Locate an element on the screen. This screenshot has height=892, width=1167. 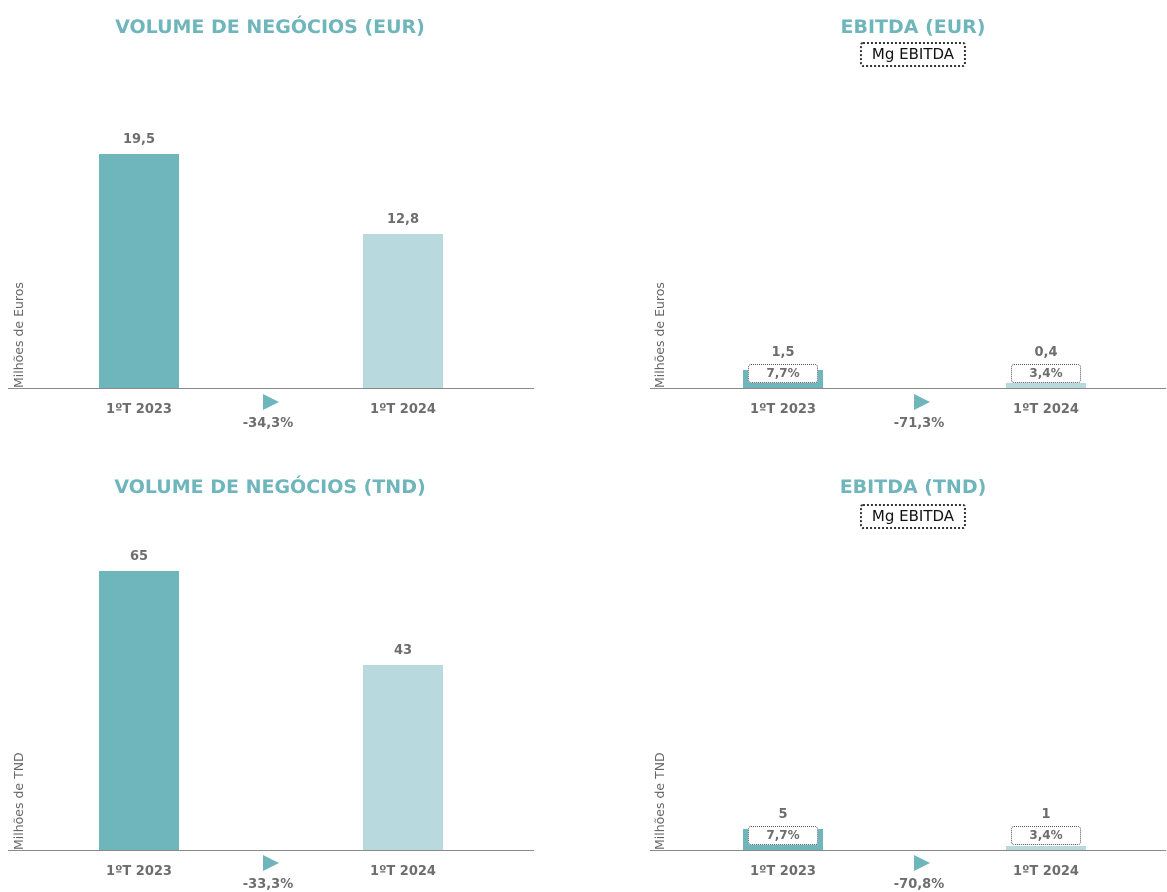
value-label: 1 is located at coordinates (1046, 814).